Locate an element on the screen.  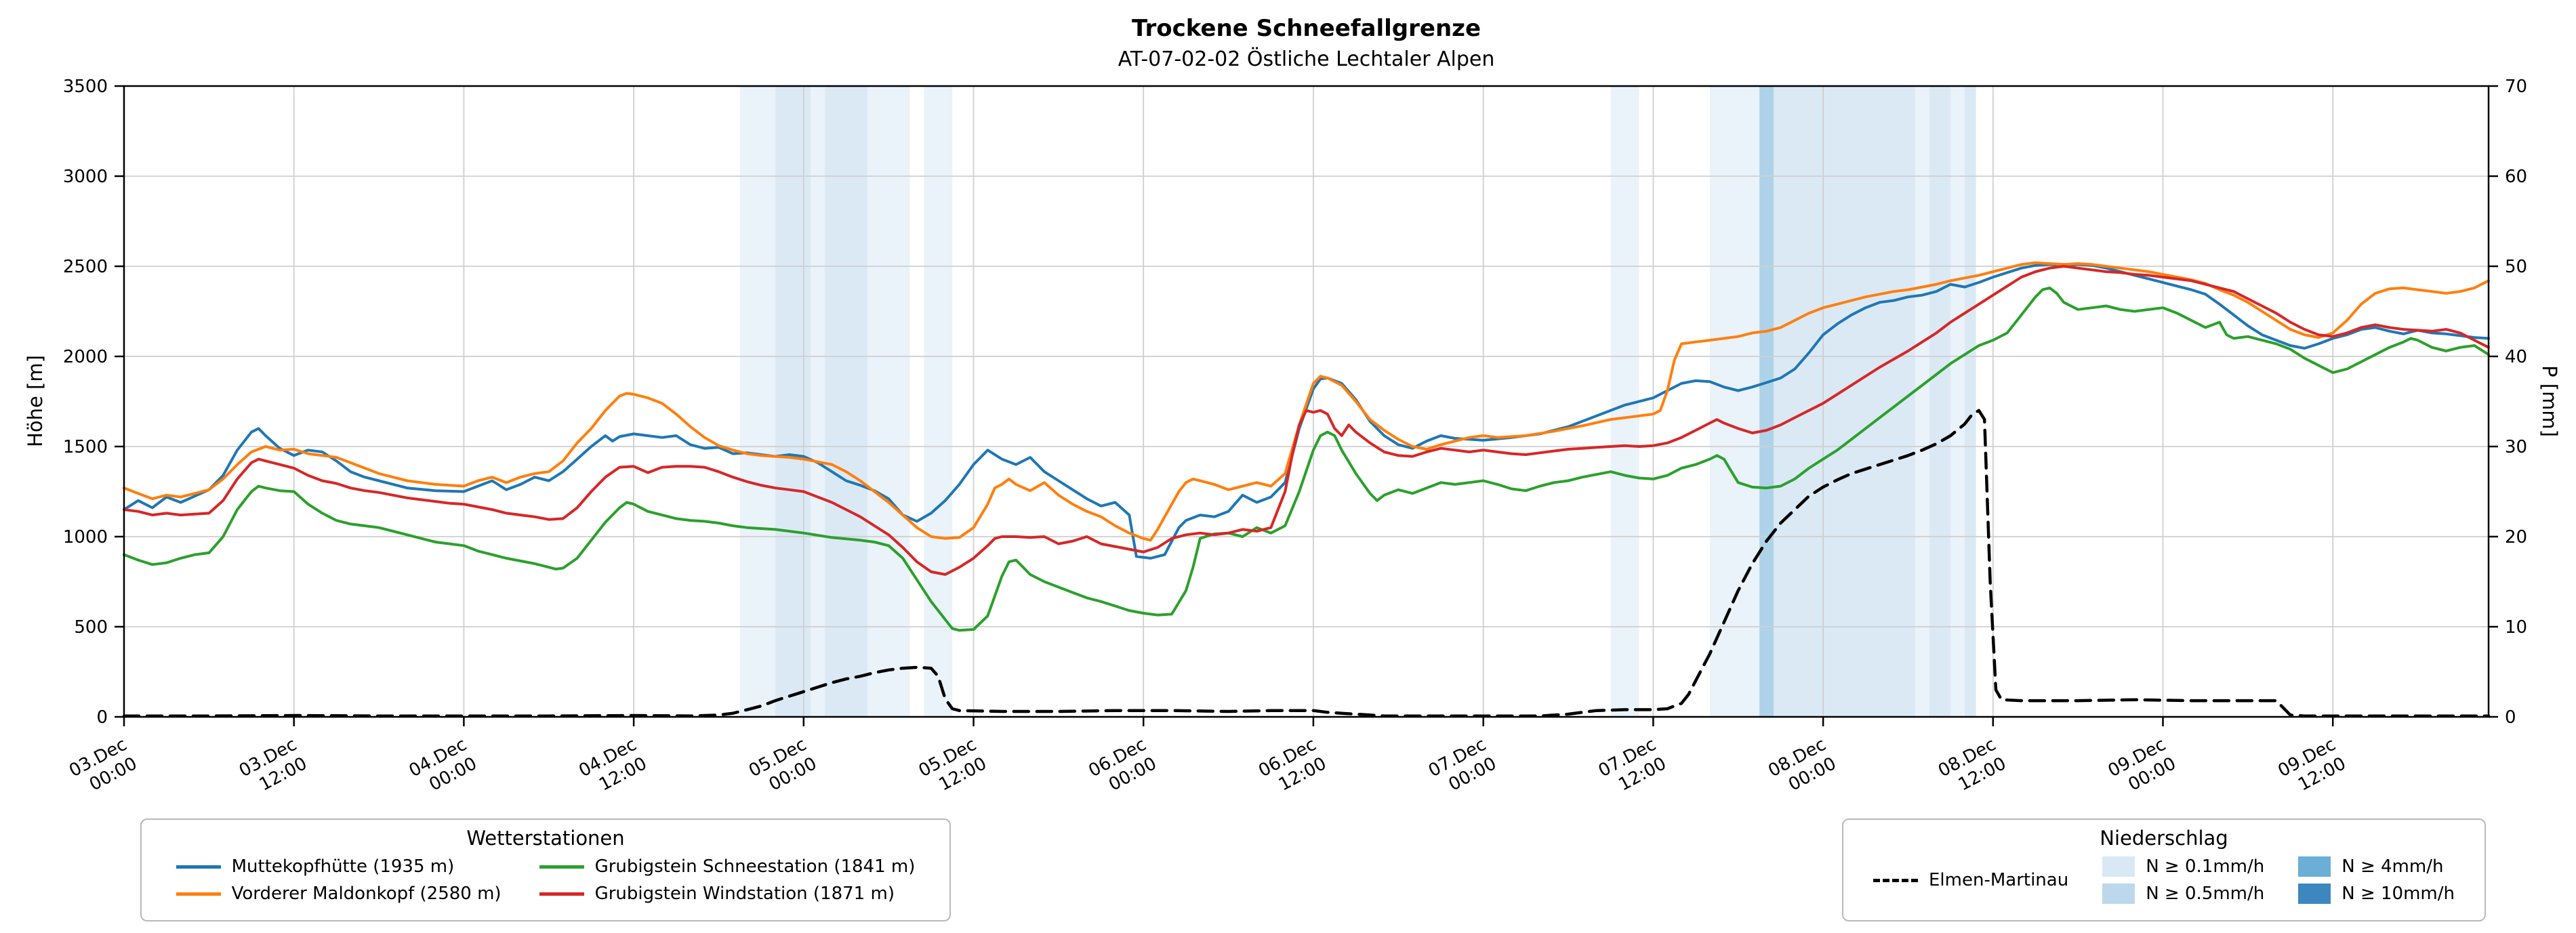
legend-label: N ≥ 4mm/h is located at coordinates (2393, 866).